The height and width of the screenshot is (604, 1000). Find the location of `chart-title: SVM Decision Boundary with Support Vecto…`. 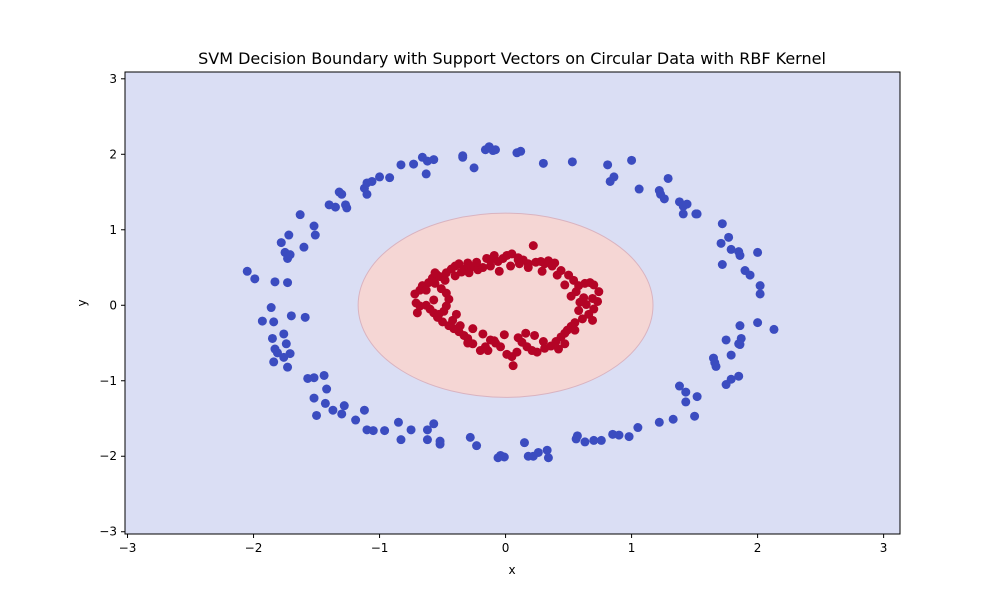

chart-title: SVM Decision Boundary with Support Vecto… is located at coordinates (512, 58).